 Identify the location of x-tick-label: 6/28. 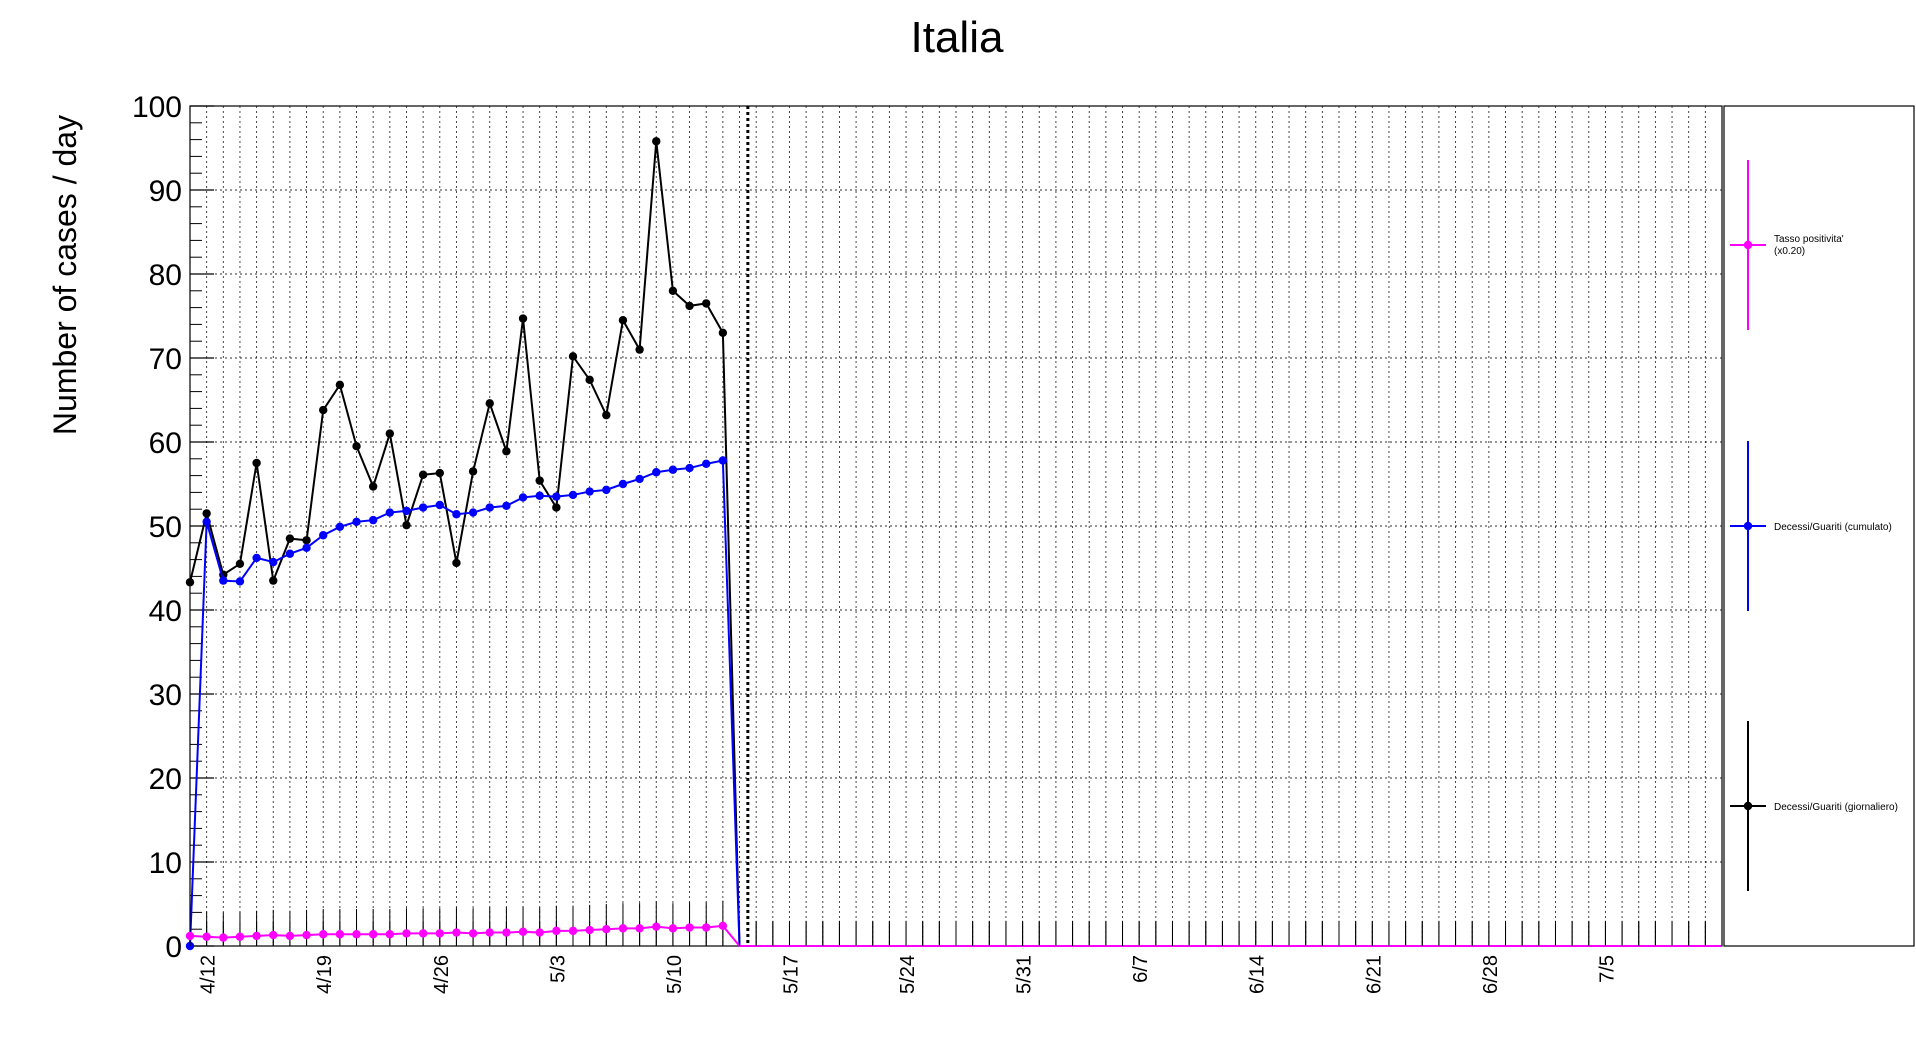
(1491, 974).